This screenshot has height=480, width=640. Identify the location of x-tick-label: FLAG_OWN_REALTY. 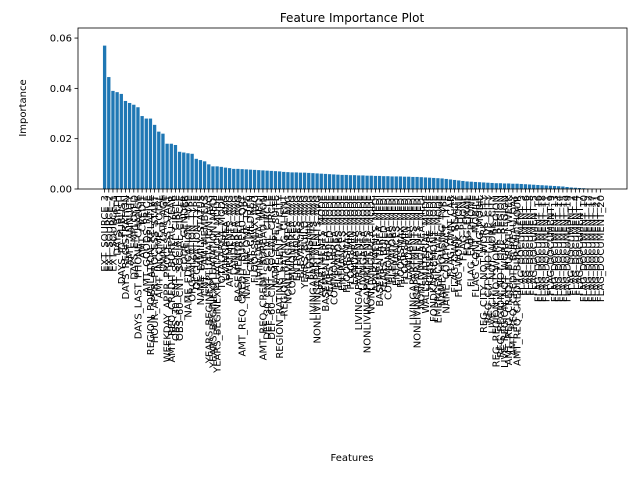
(455, 243).